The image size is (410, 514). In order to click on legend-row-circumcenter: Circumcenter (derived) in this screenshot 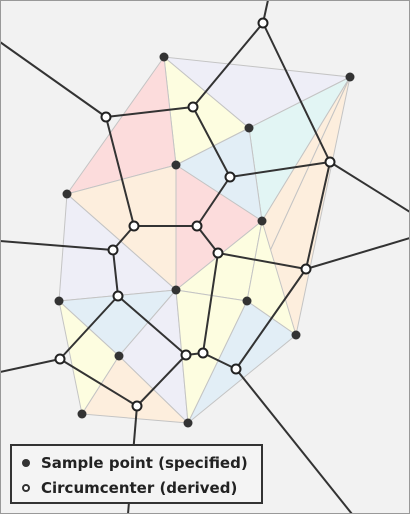, I will do `click(129, 488)`.